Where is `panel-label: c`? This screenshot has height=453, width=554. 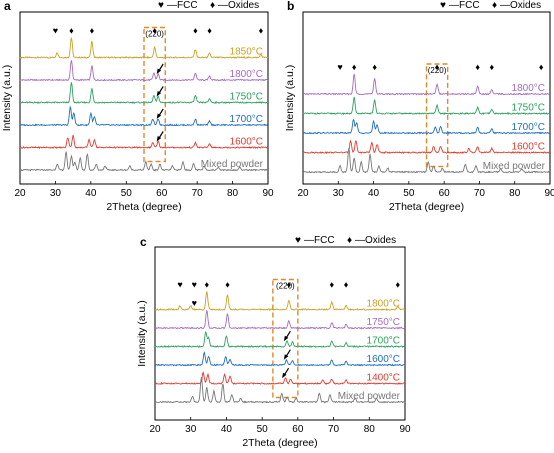 panel-label: c is located at coordinates (143, 242).